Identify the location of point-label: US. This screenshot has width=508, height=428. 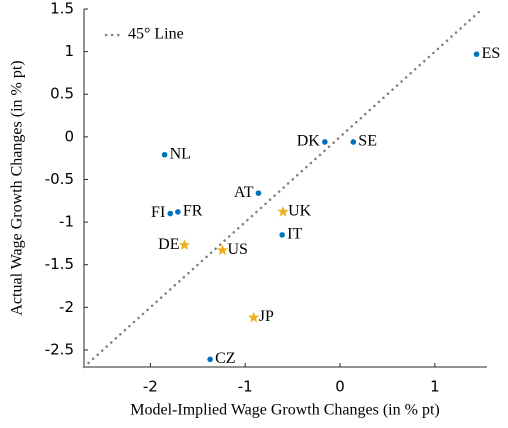
(237, 249).